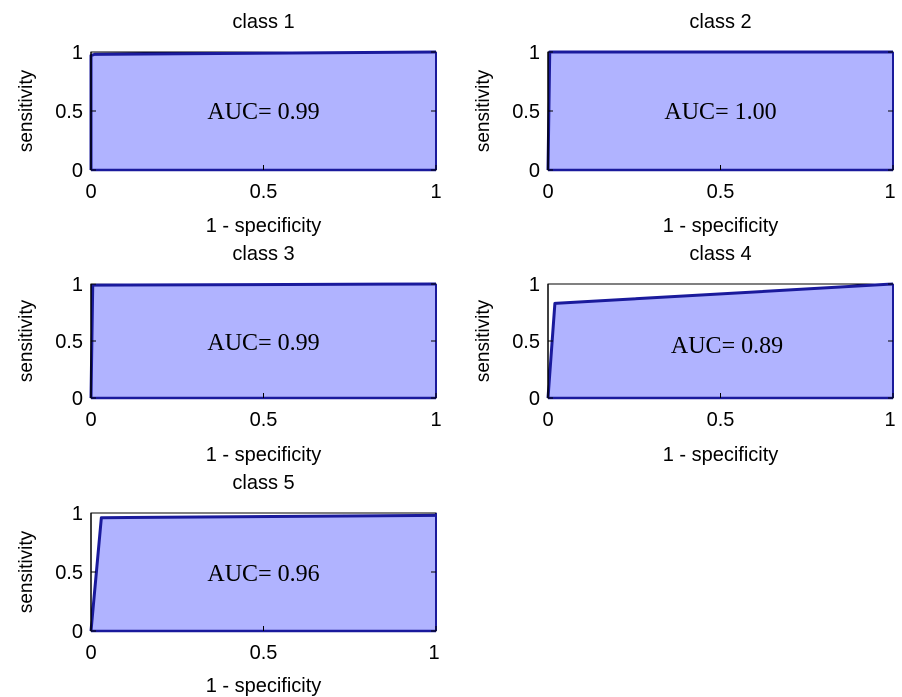 This screenshot has height=697, width=902. Describe the element at coordinates (720, 254) in the screenshot. I see `chart-title: class 4` at that location.